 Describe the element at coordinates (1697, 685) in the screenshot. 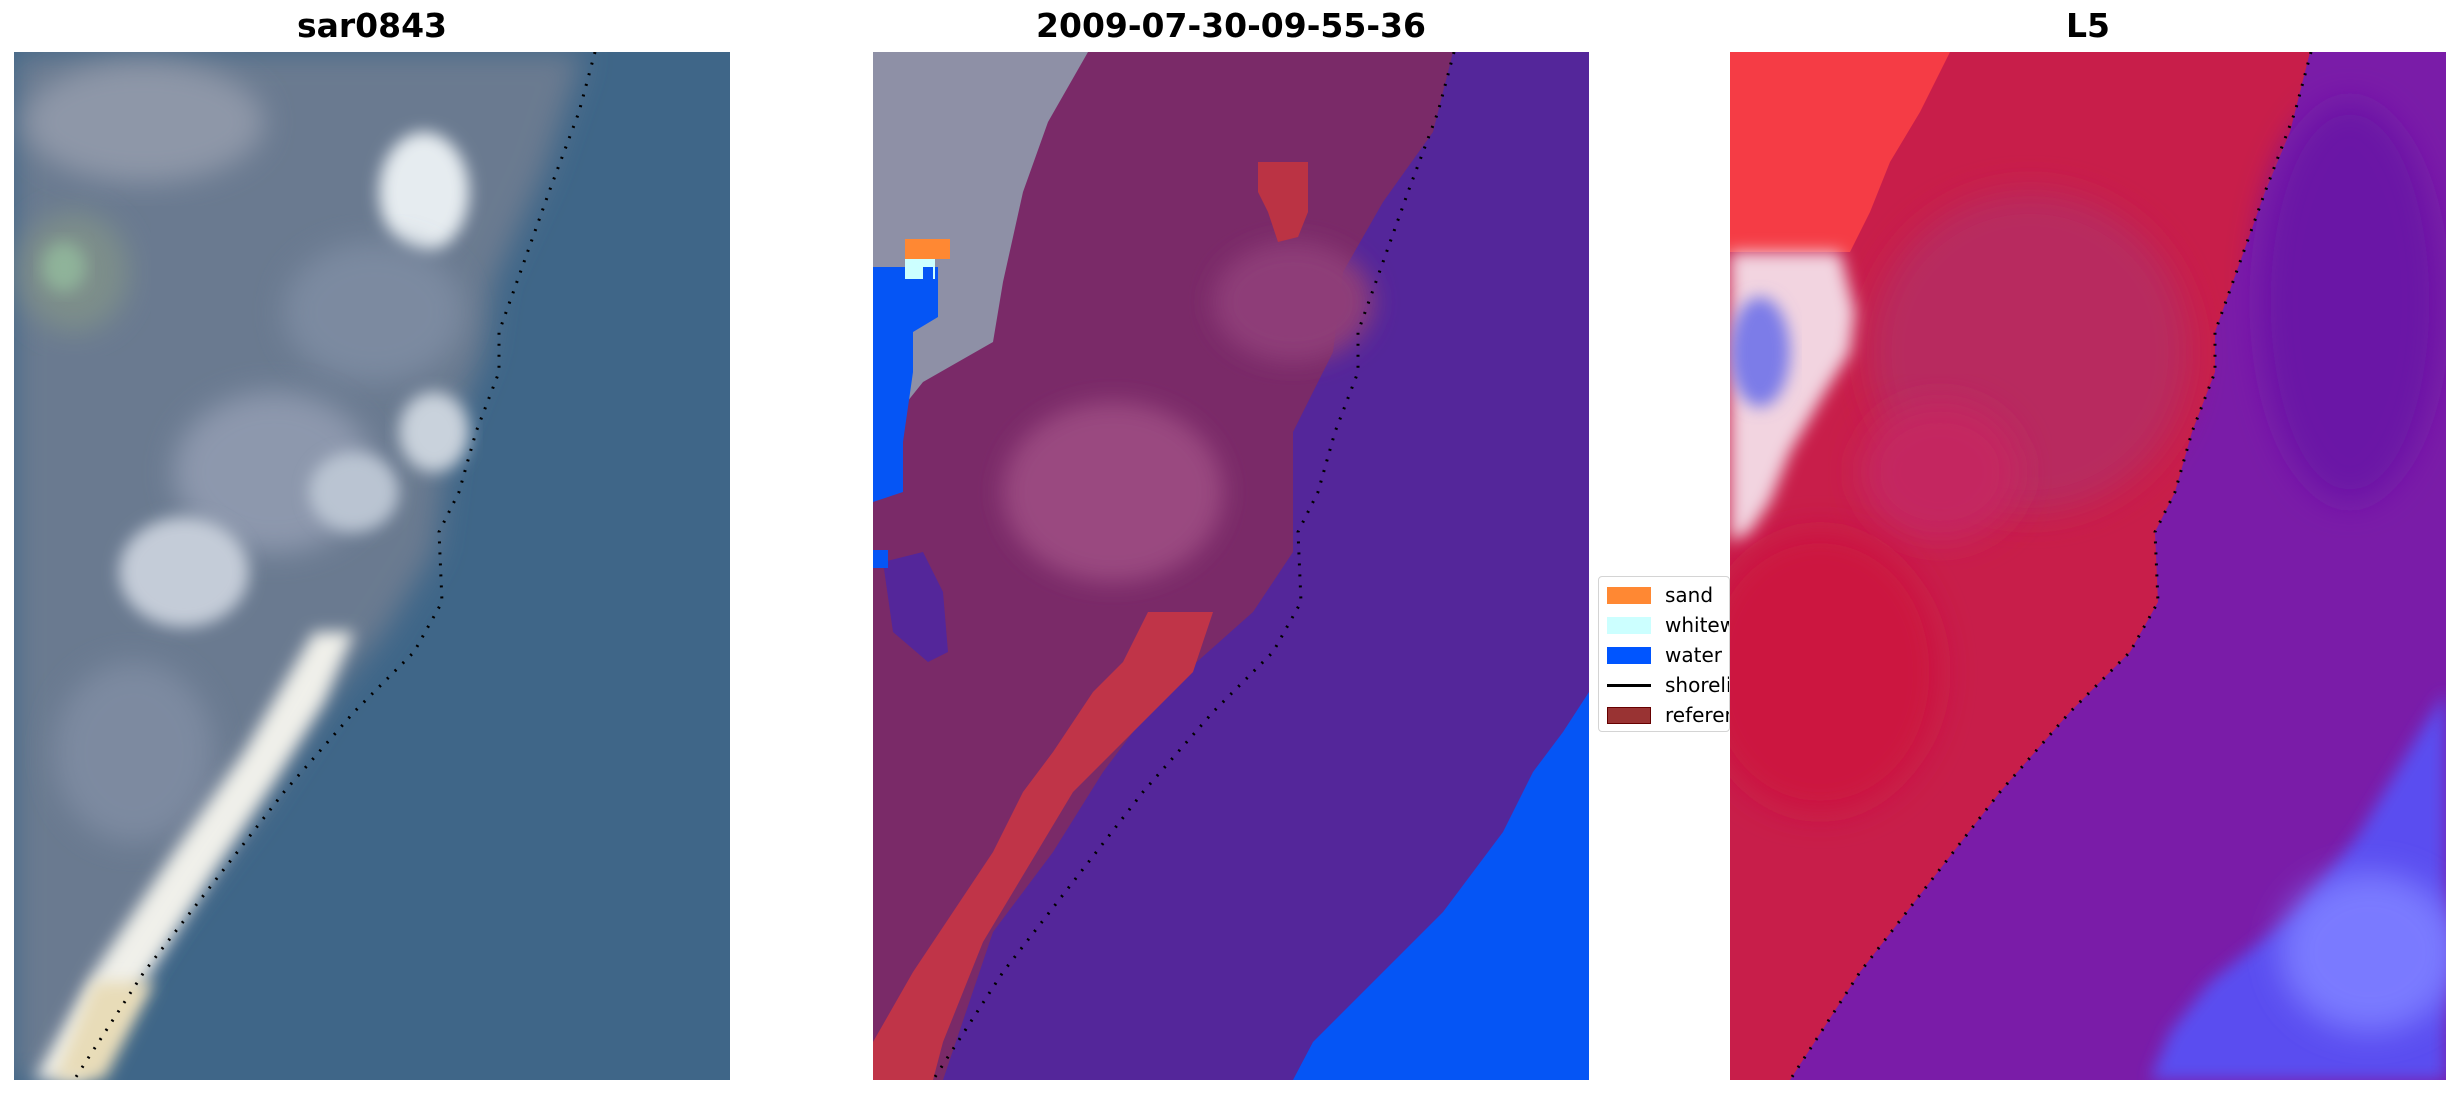

I see `legend-label: shoreline` at that location.